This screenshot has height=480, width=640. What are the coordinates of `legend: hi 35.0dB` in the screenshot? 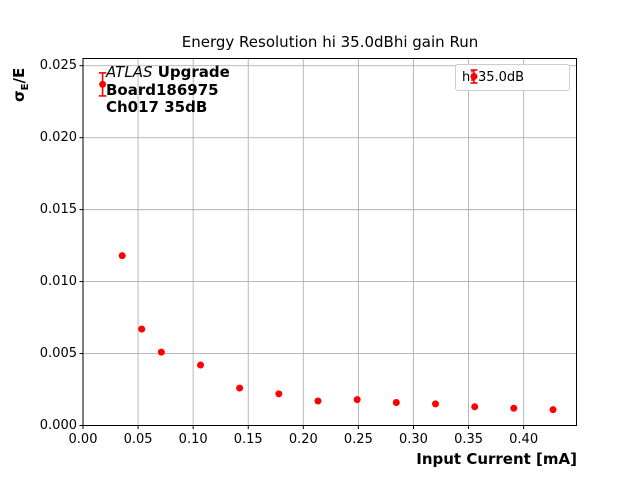 It's located at (512, 77).